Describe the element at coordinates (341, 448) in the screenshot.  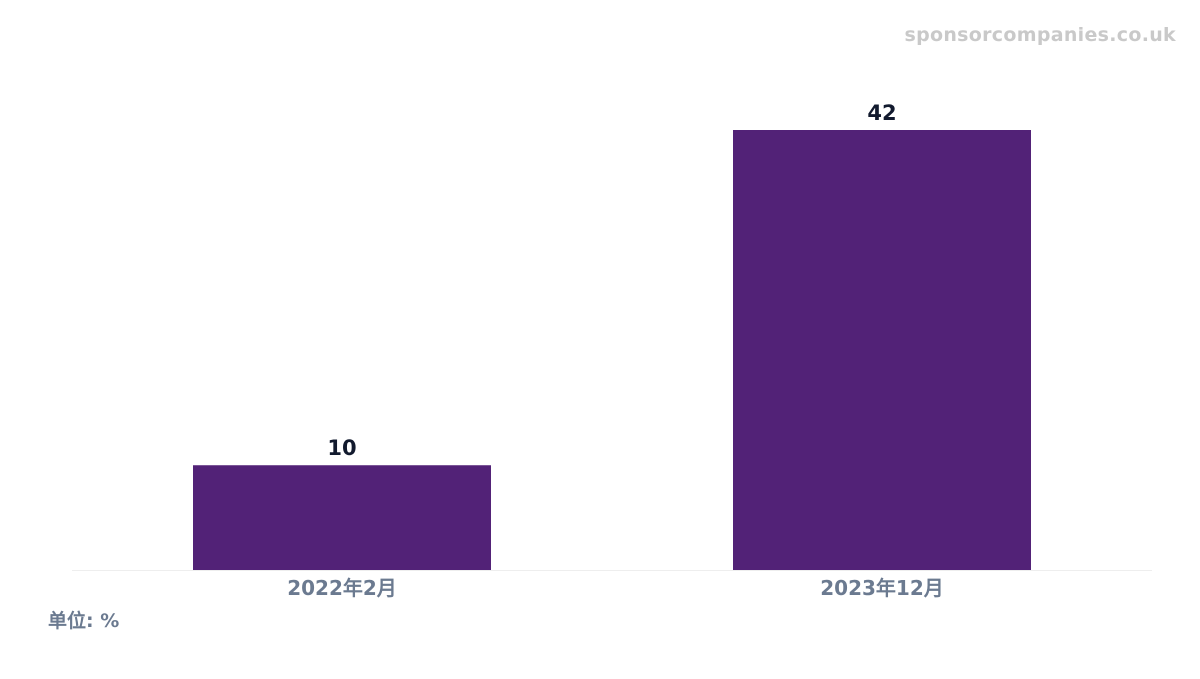
I see `data-label-0: 10` at that location.